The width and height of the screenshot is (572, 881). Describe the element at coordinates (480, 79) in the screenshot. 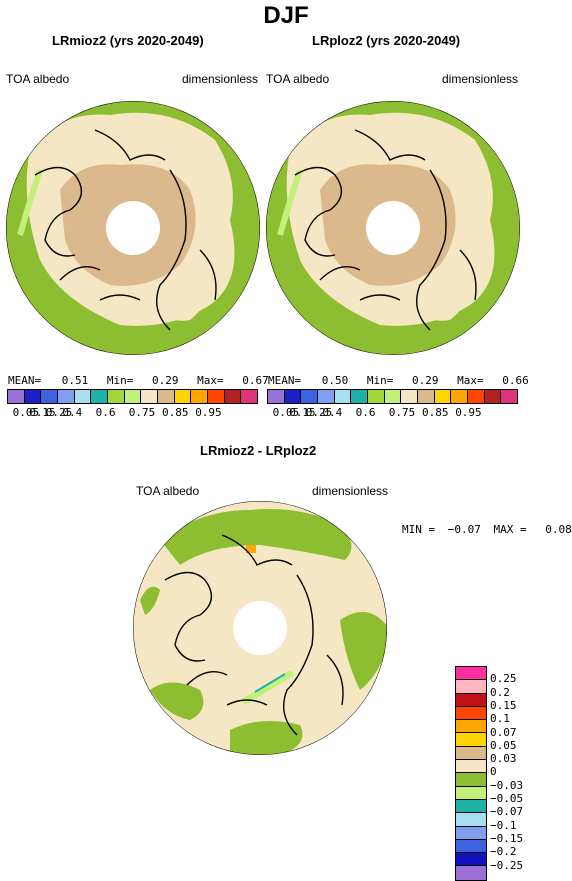

I see `panel2-units: dimensionless` at that location.